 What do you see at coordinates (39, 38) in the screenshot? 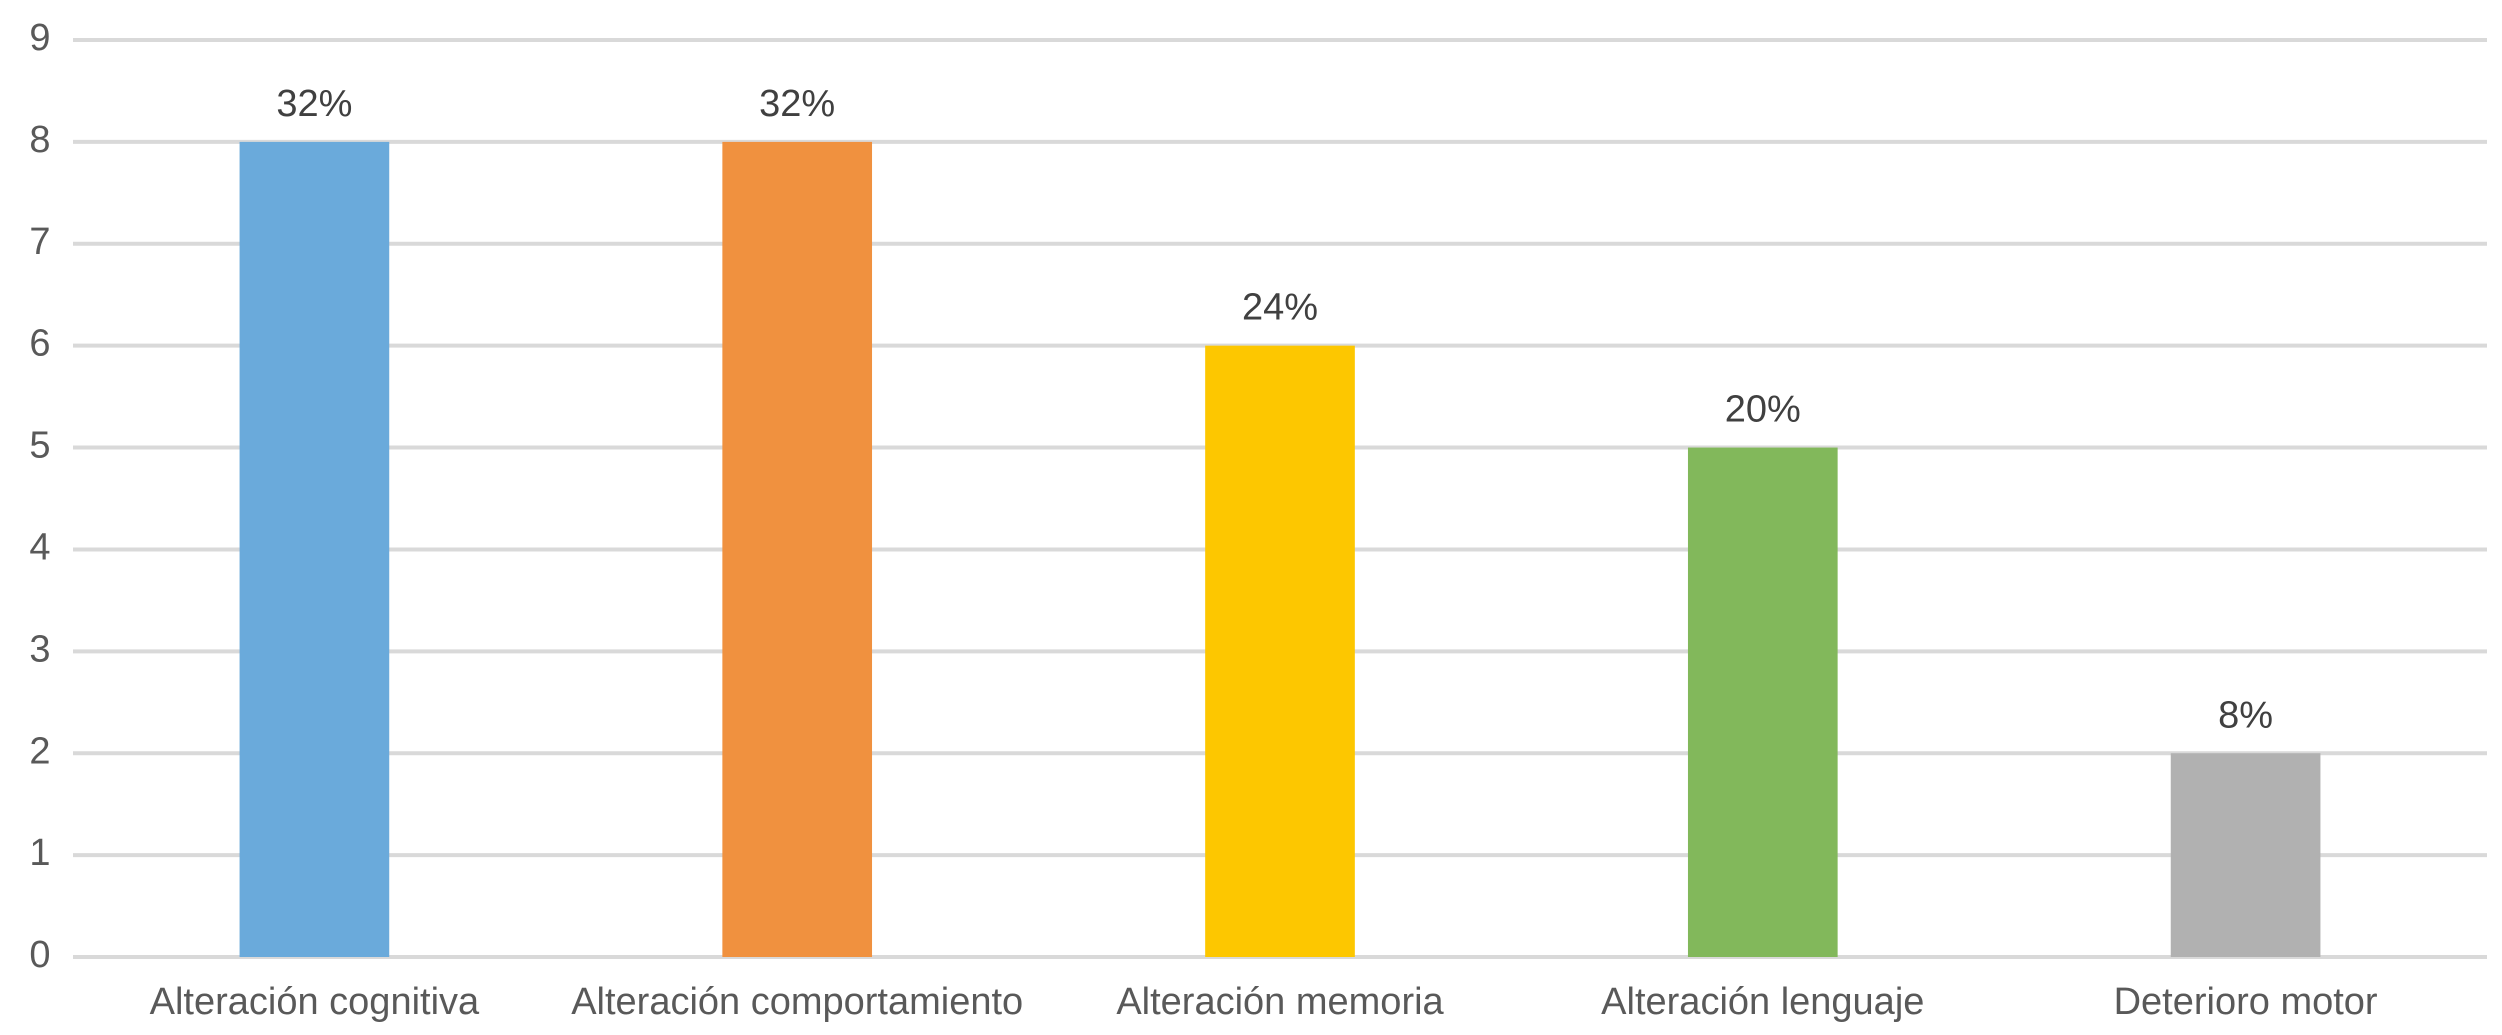
I see `y-tick-label: 9` at bounding box center [39, 38].